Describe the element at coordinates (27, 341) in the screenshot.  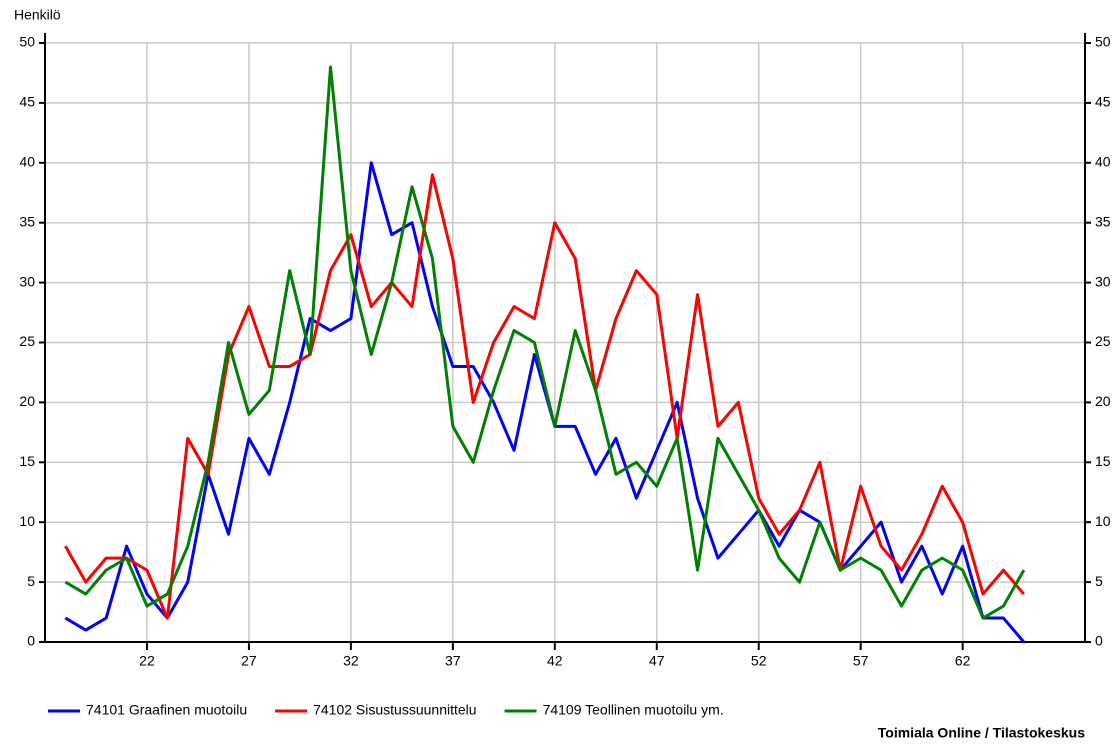
I see `y-tick-label: 25` at that location.